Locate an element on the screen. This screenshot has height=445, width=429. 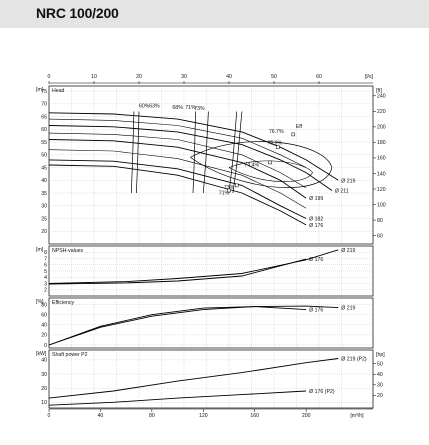
efficiency-series-label: Ø 176 is located at coordinates (316, 311).